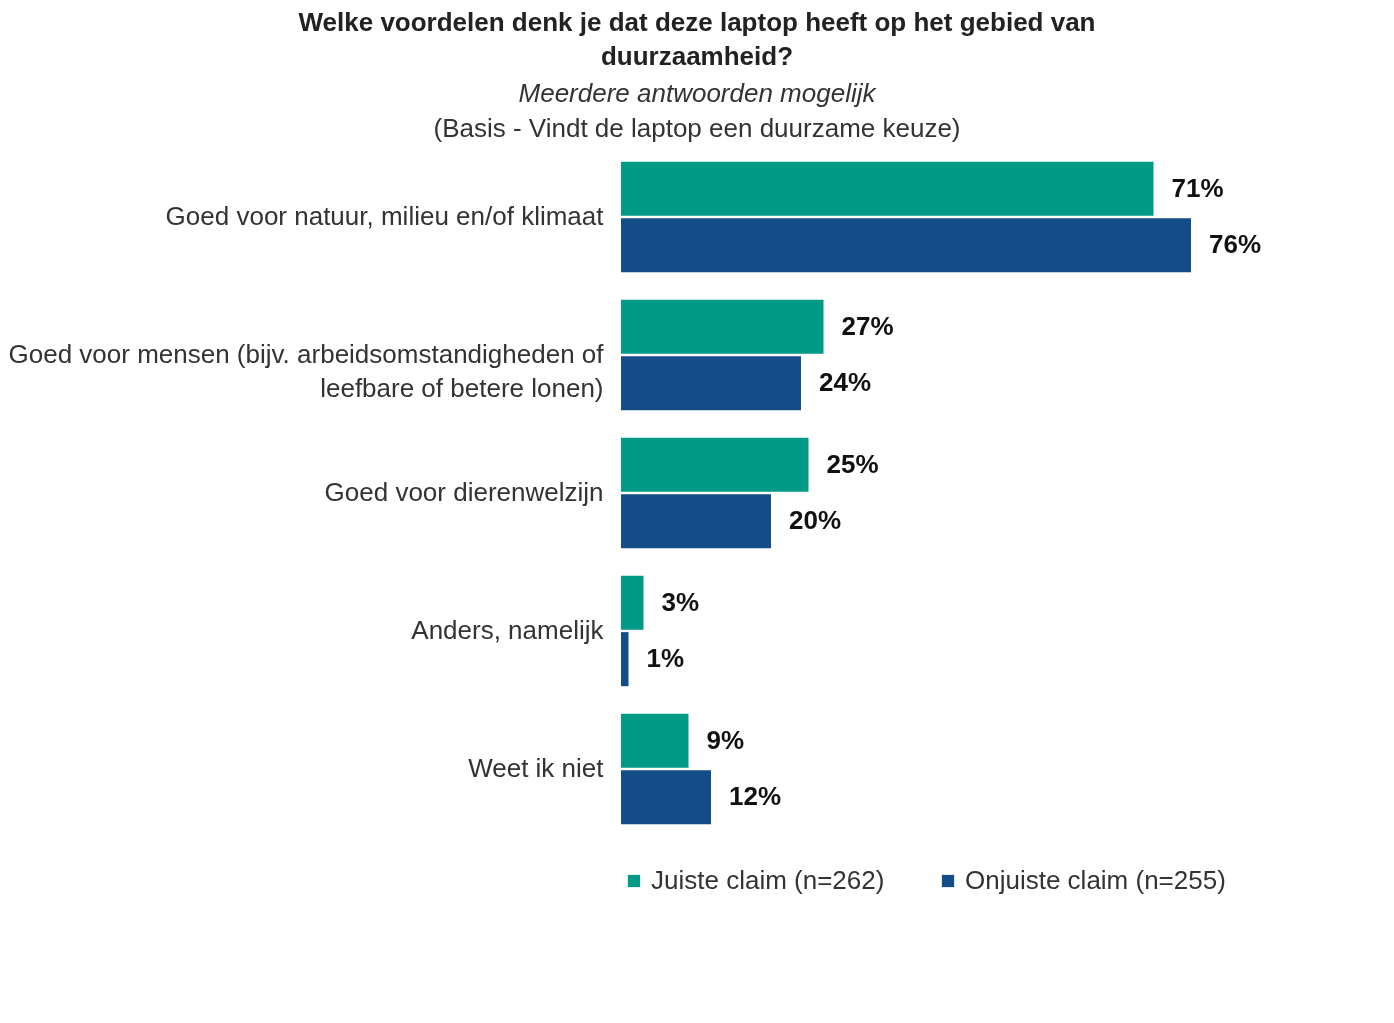 The image size is (1394, 1023). What do you see at coordinates (508, 629) in the screenshot?
I see `y-tick-label: Anders, namelijk` at bounding box center [508, 629].